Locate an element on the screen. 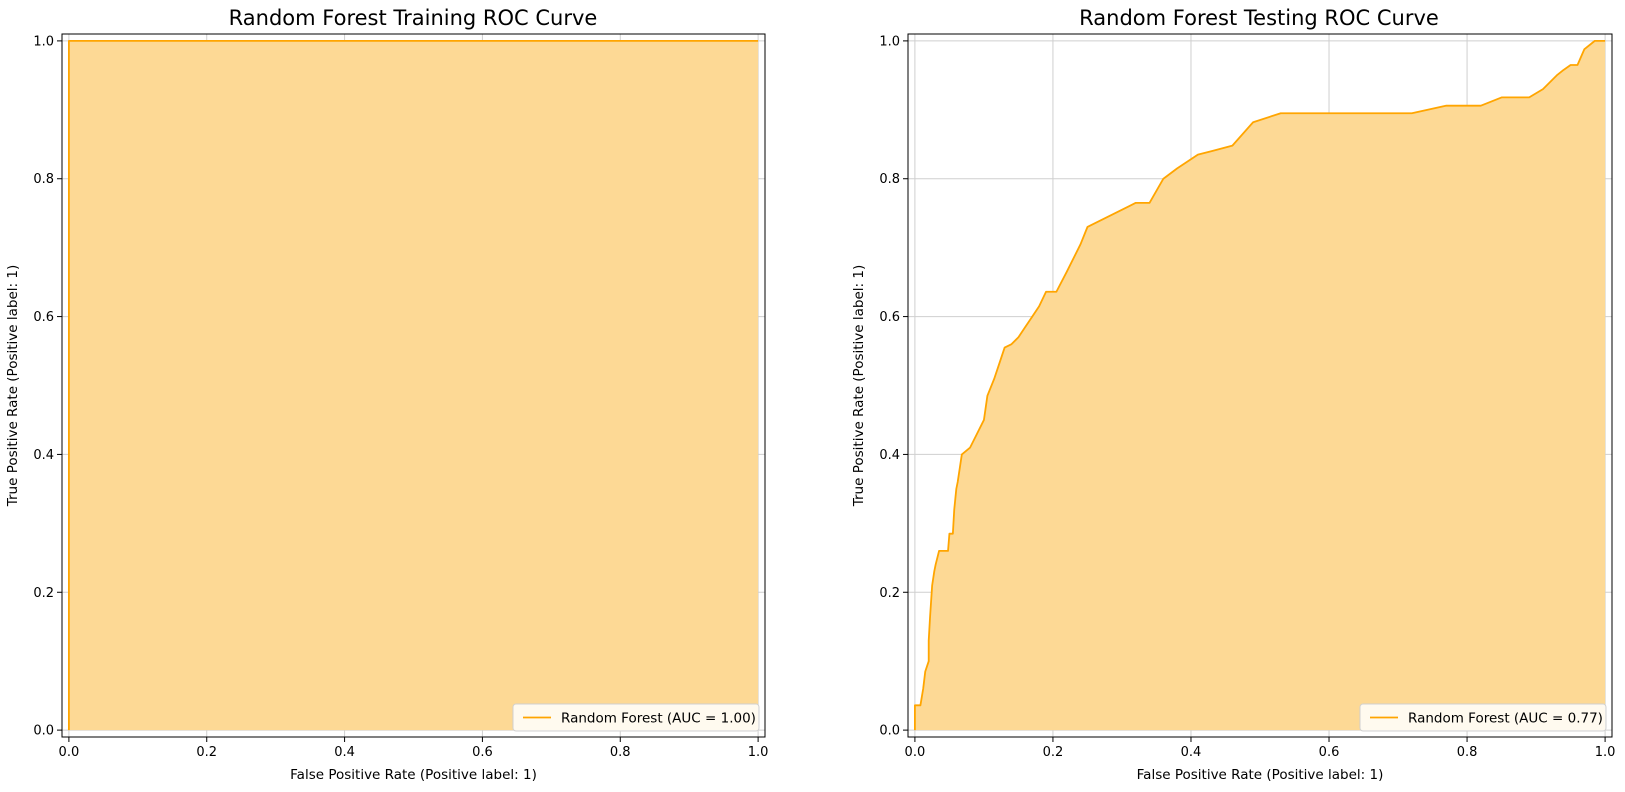  legend-label: Random Forest (AUC = 0.77) is located at coordinates (1505, 719).